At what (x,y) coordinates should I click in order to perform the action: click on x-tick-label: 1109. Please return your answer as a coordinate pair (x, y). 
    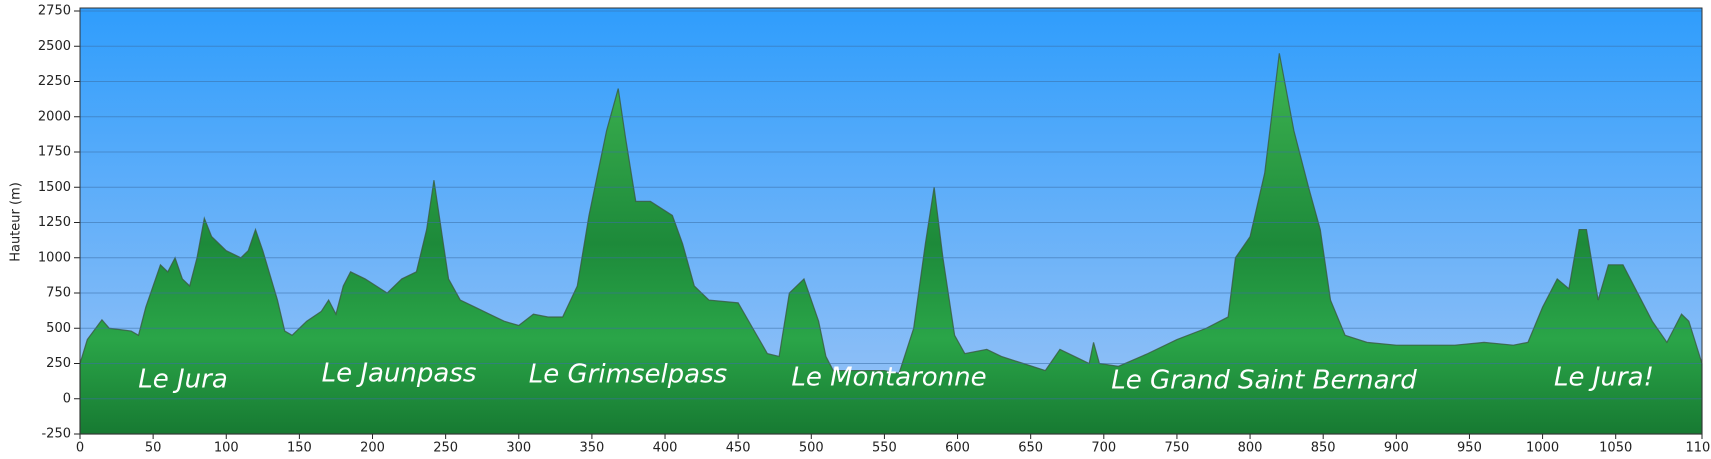
    Looking at the image, I should click on (1698, 448).